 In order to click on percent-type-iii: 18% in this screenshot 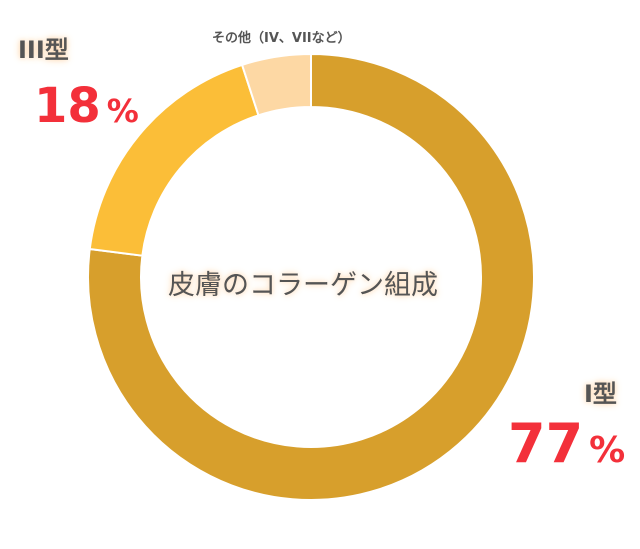, I will do `click(86, 106)`.